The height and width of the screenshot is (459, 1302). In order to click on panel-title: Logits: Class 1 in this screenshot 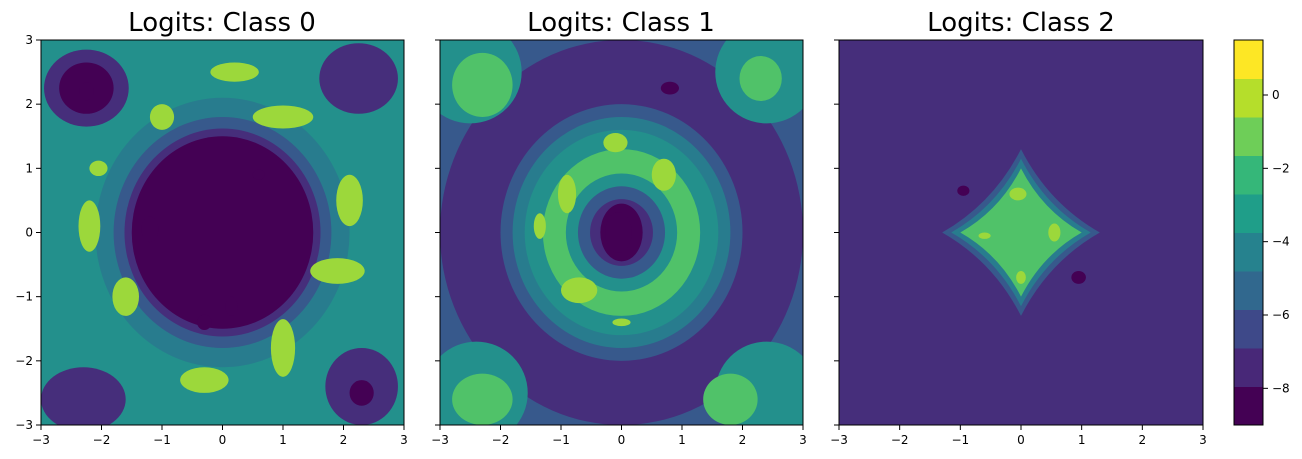, I will do `click(621, 23)`.